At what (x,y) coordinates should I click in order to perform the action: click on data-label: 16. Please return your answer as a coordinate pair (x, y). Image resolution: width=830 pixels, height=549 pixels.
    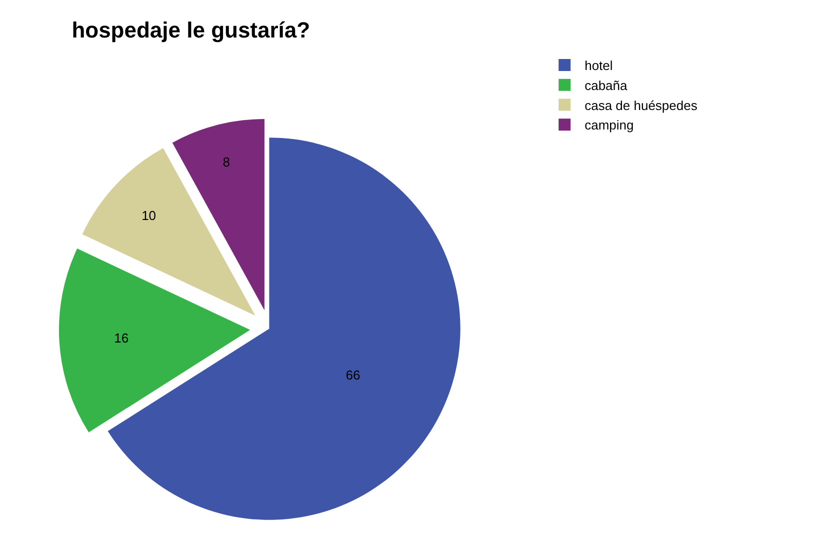
    Looking at the image, I should click on (121, 338).